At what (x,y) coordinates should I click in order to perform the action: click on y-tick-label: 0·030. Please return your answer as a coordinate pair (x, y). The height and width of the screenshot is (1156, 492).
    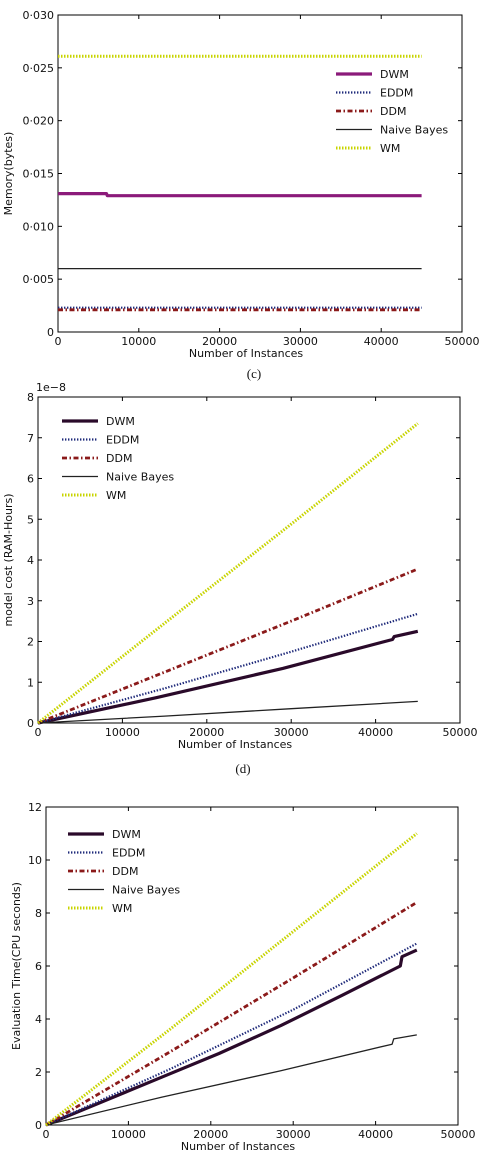
    Looking at the image, I should click on (39, 15).